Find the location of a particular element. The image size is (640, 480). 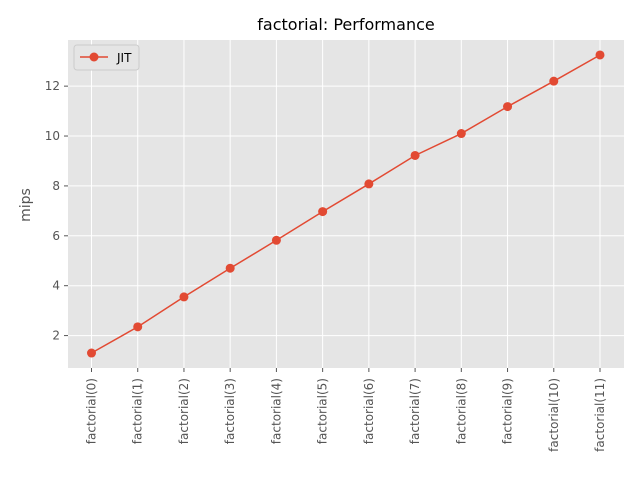

x-tick-label: factorial(10) is located at coordinates (554, 415).